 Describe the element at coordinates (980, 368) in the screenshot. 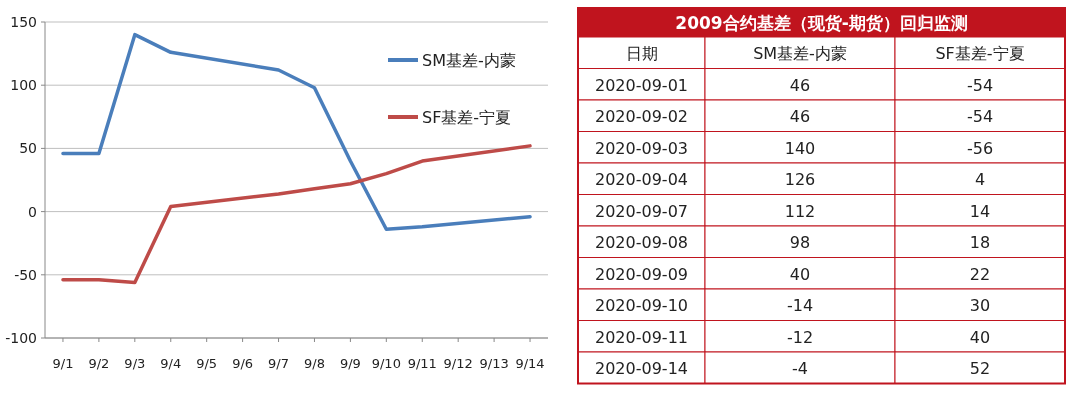

I see `data-label: 52` at that location.